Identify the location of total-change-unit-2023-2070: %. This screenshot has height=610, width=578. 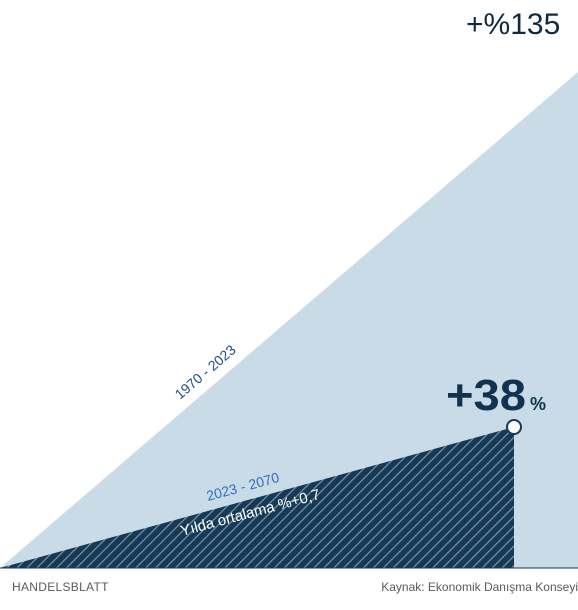
(538, 404).